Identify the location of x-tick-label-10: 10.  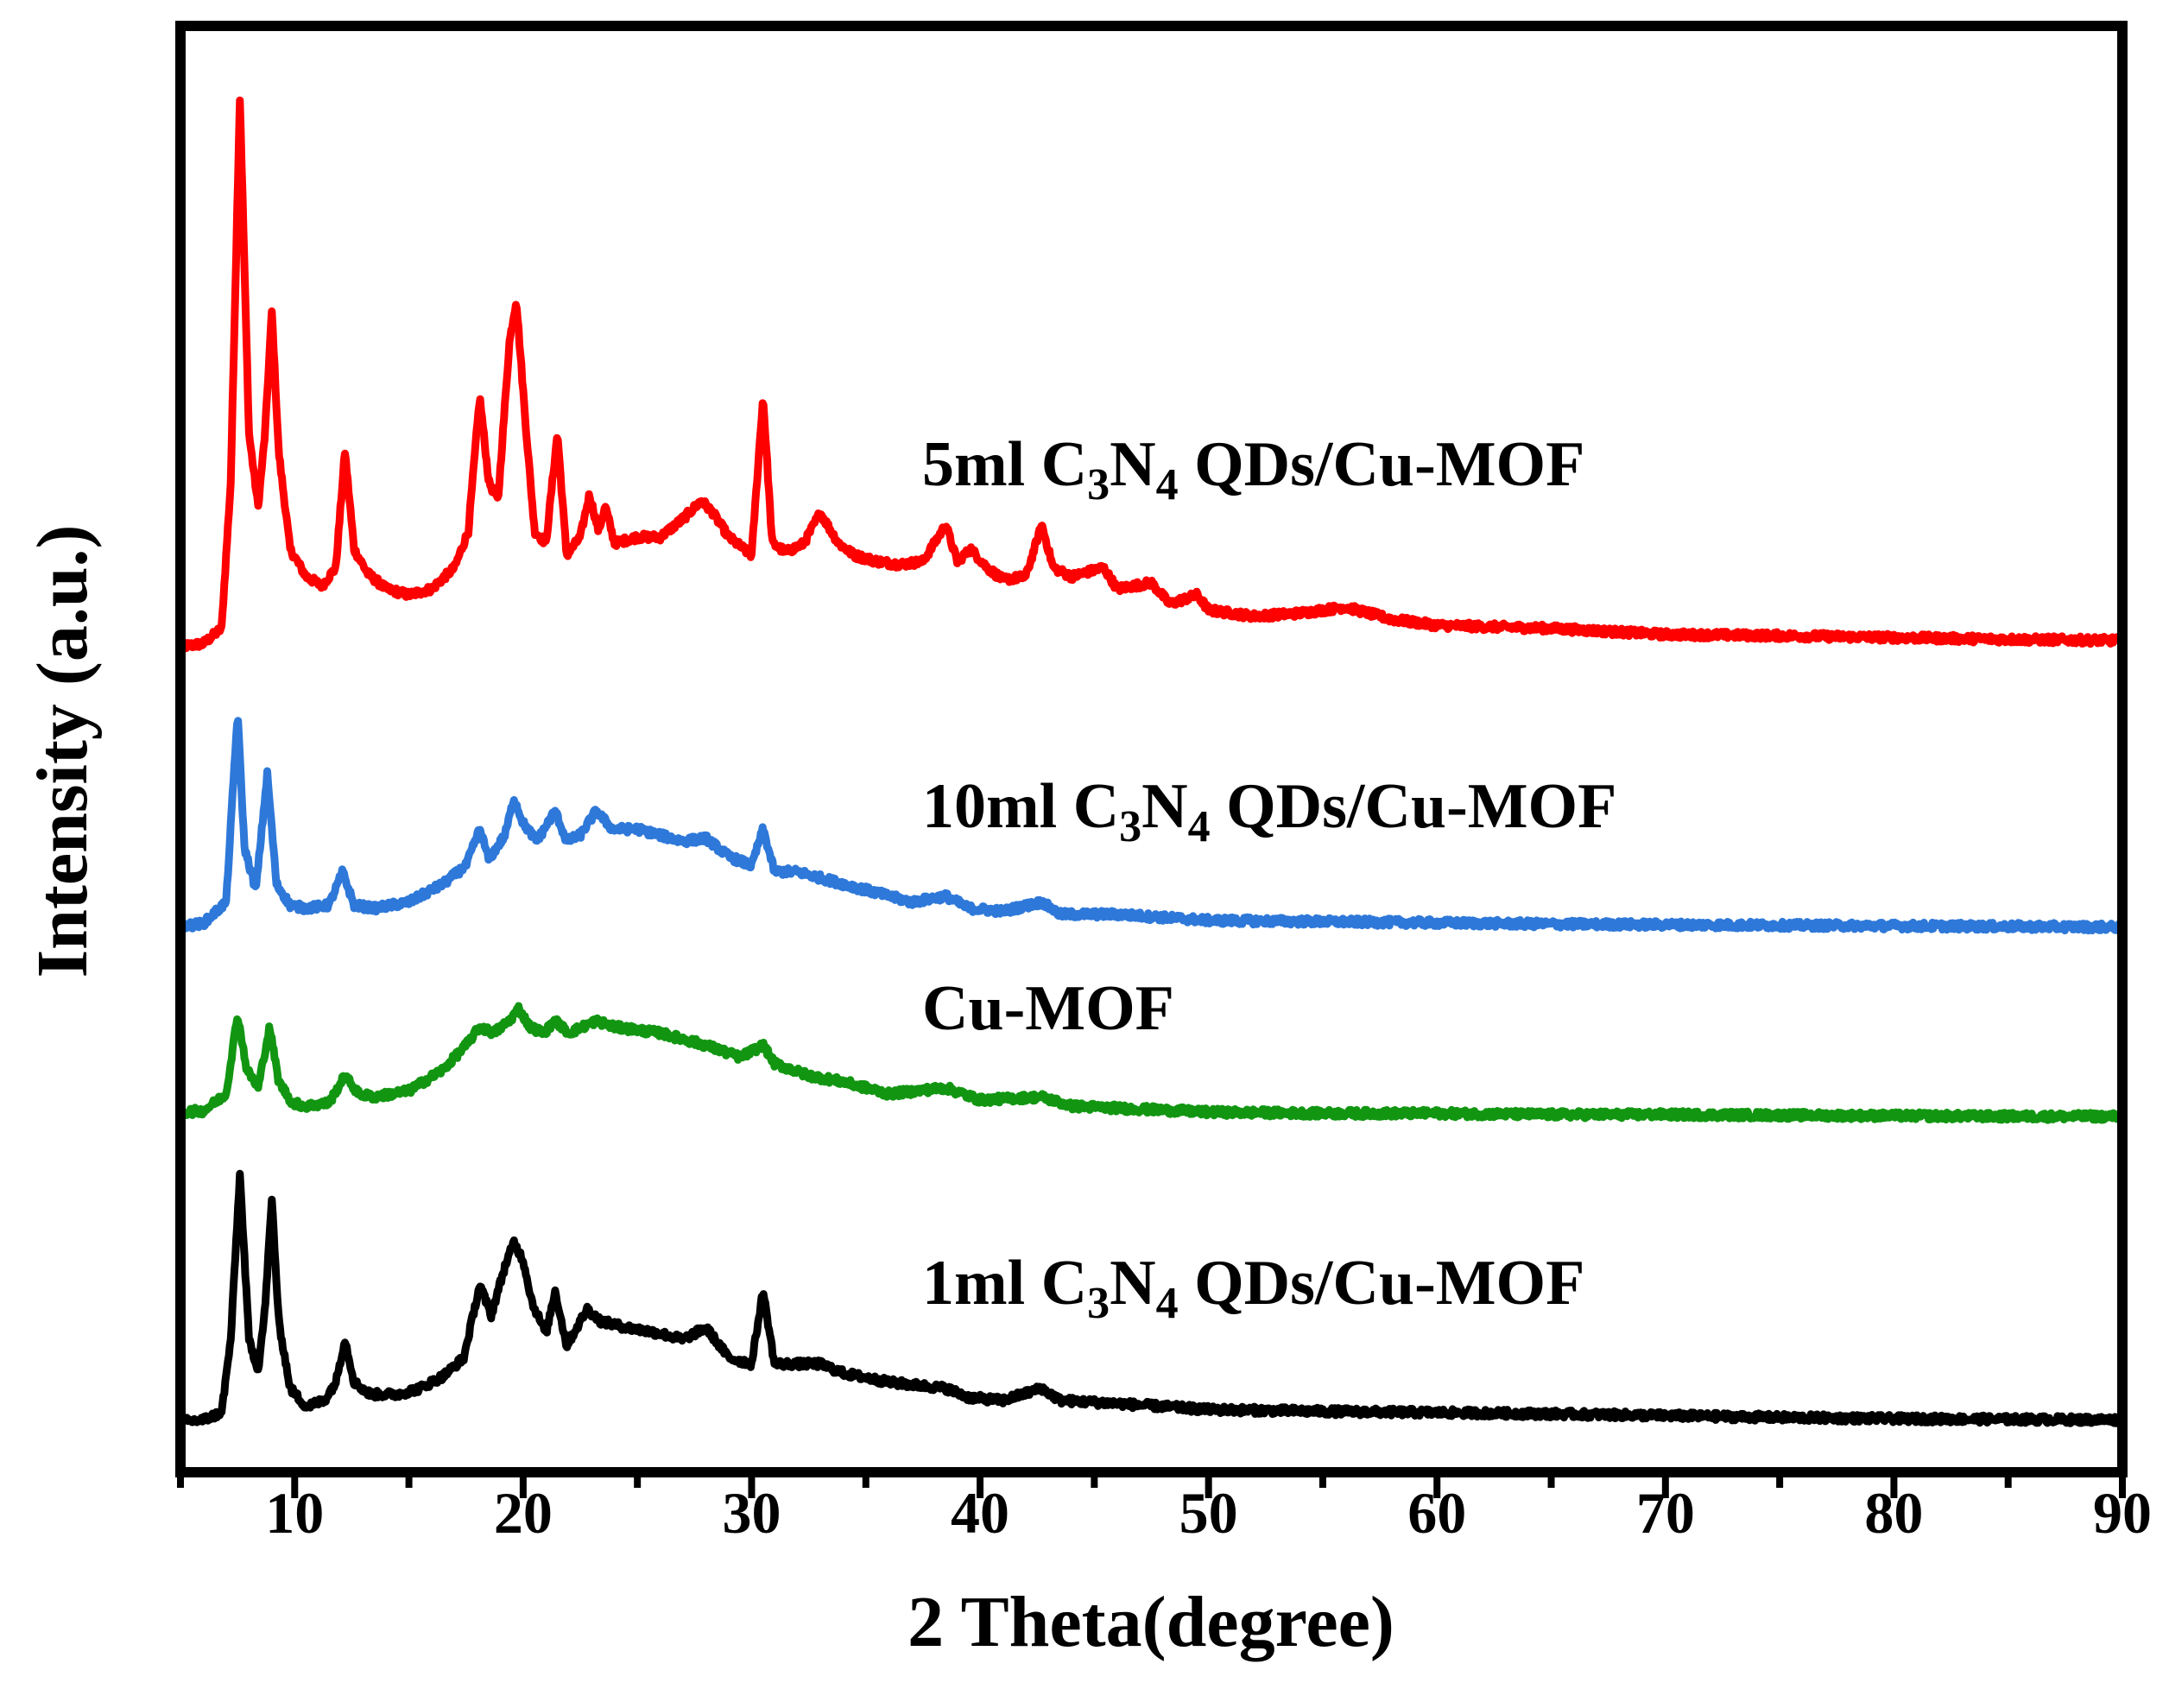
(294, 1513).